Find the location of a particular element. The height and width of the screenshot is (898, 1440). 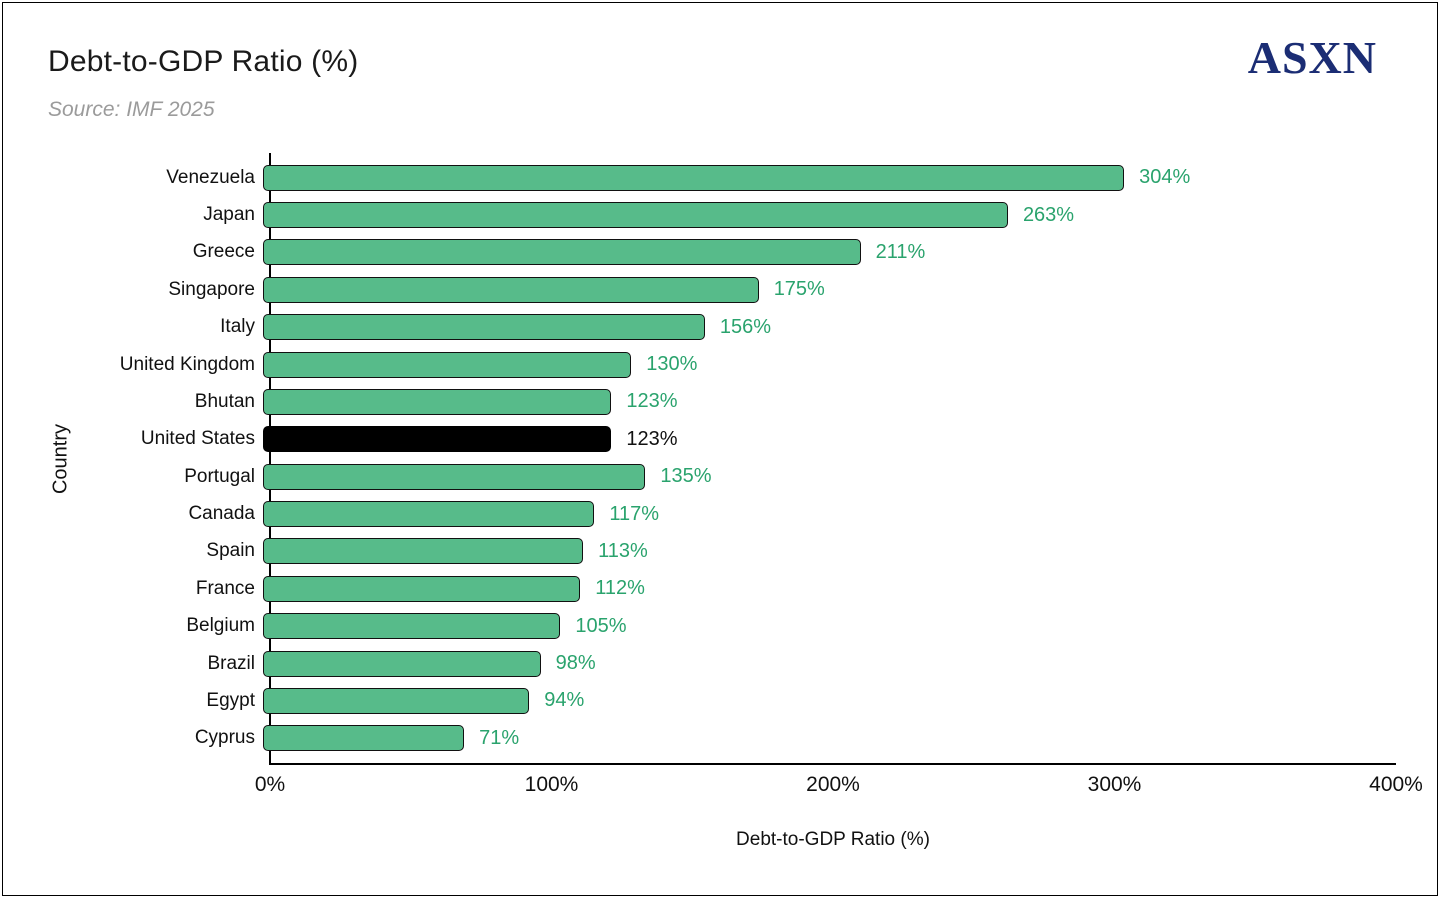

bar-zone: 112% is located at coordinates (829, 588).